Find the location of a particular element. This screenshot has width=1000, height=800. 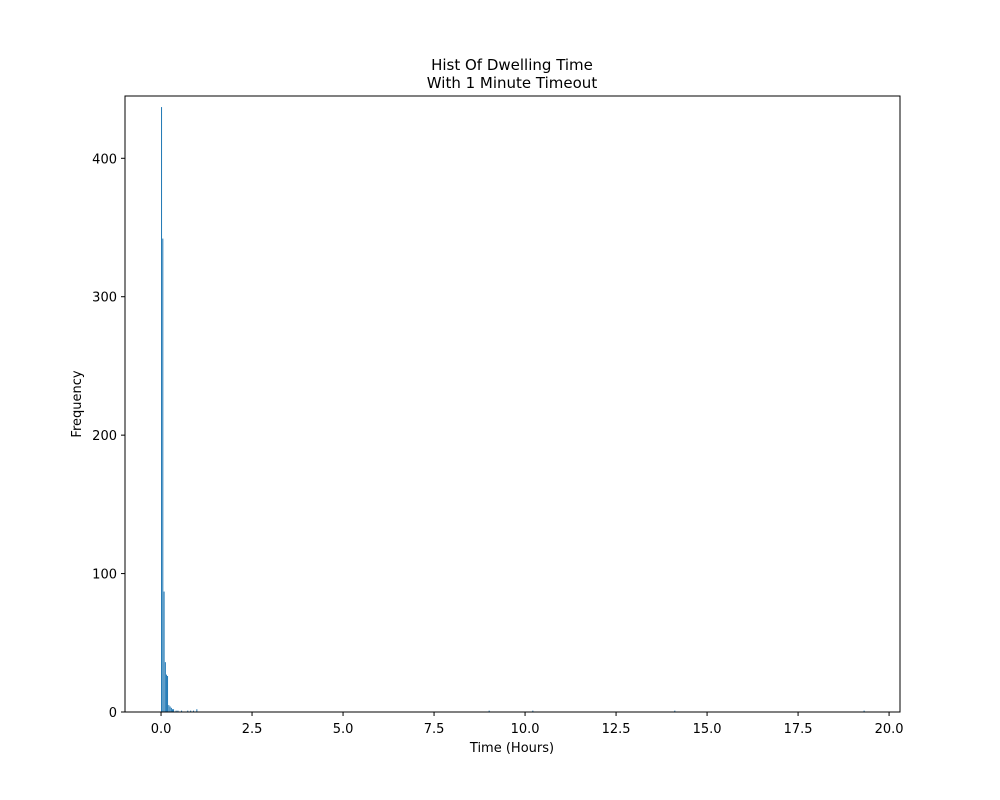

x-tick-label: 10.0 is located at coordinates (525, 729).